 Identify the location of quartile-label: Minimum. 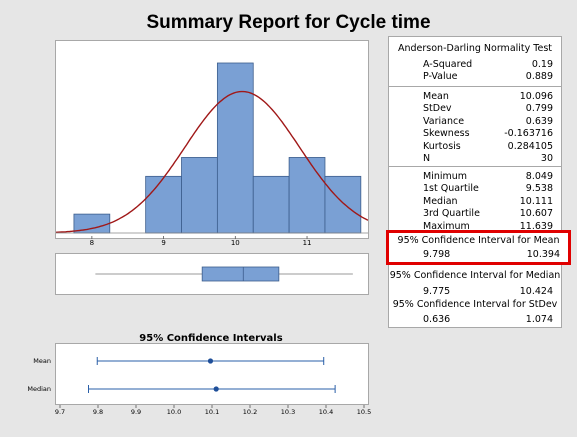
(445, 176).